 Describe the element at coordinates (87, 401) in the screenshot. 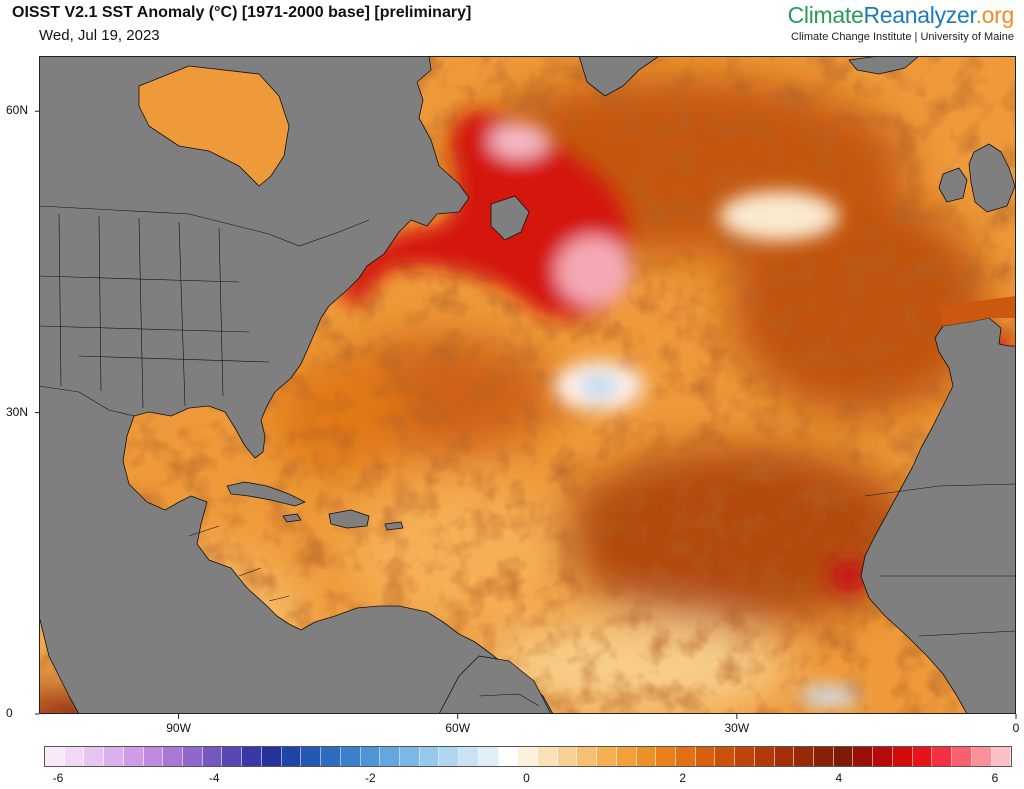

I see `us-mexico-border` at that location.